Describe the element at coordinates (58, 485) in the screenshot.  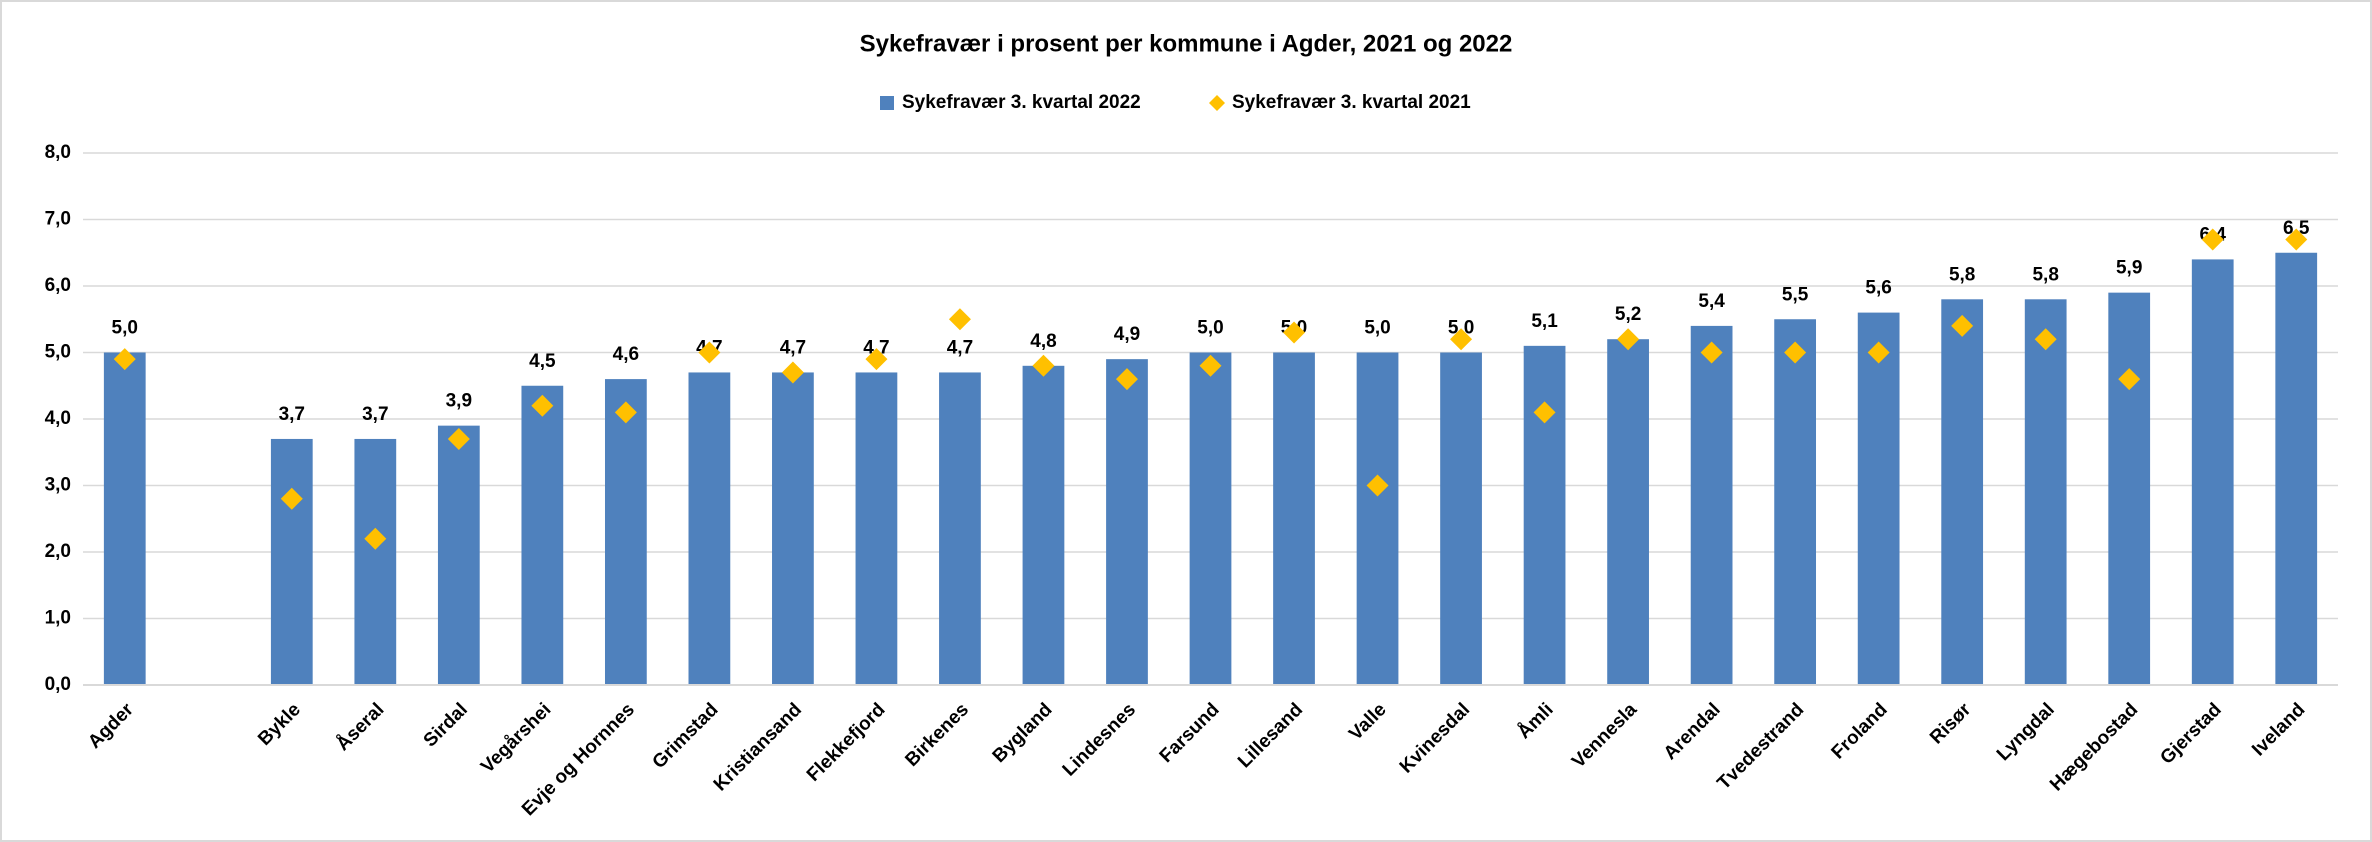
I see `y-tick-label: 3,0` at that location.